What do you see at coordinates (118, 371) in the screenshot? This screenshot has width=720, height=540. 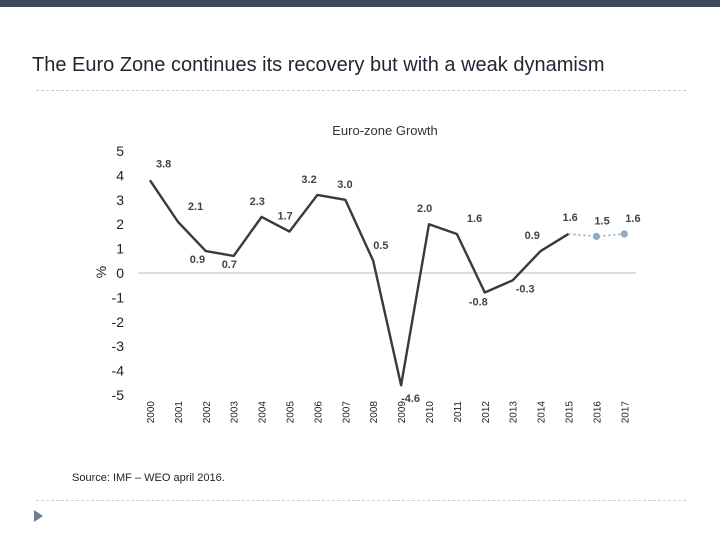 I see `y-tick-label: -4` at bounding box center [118, 371].